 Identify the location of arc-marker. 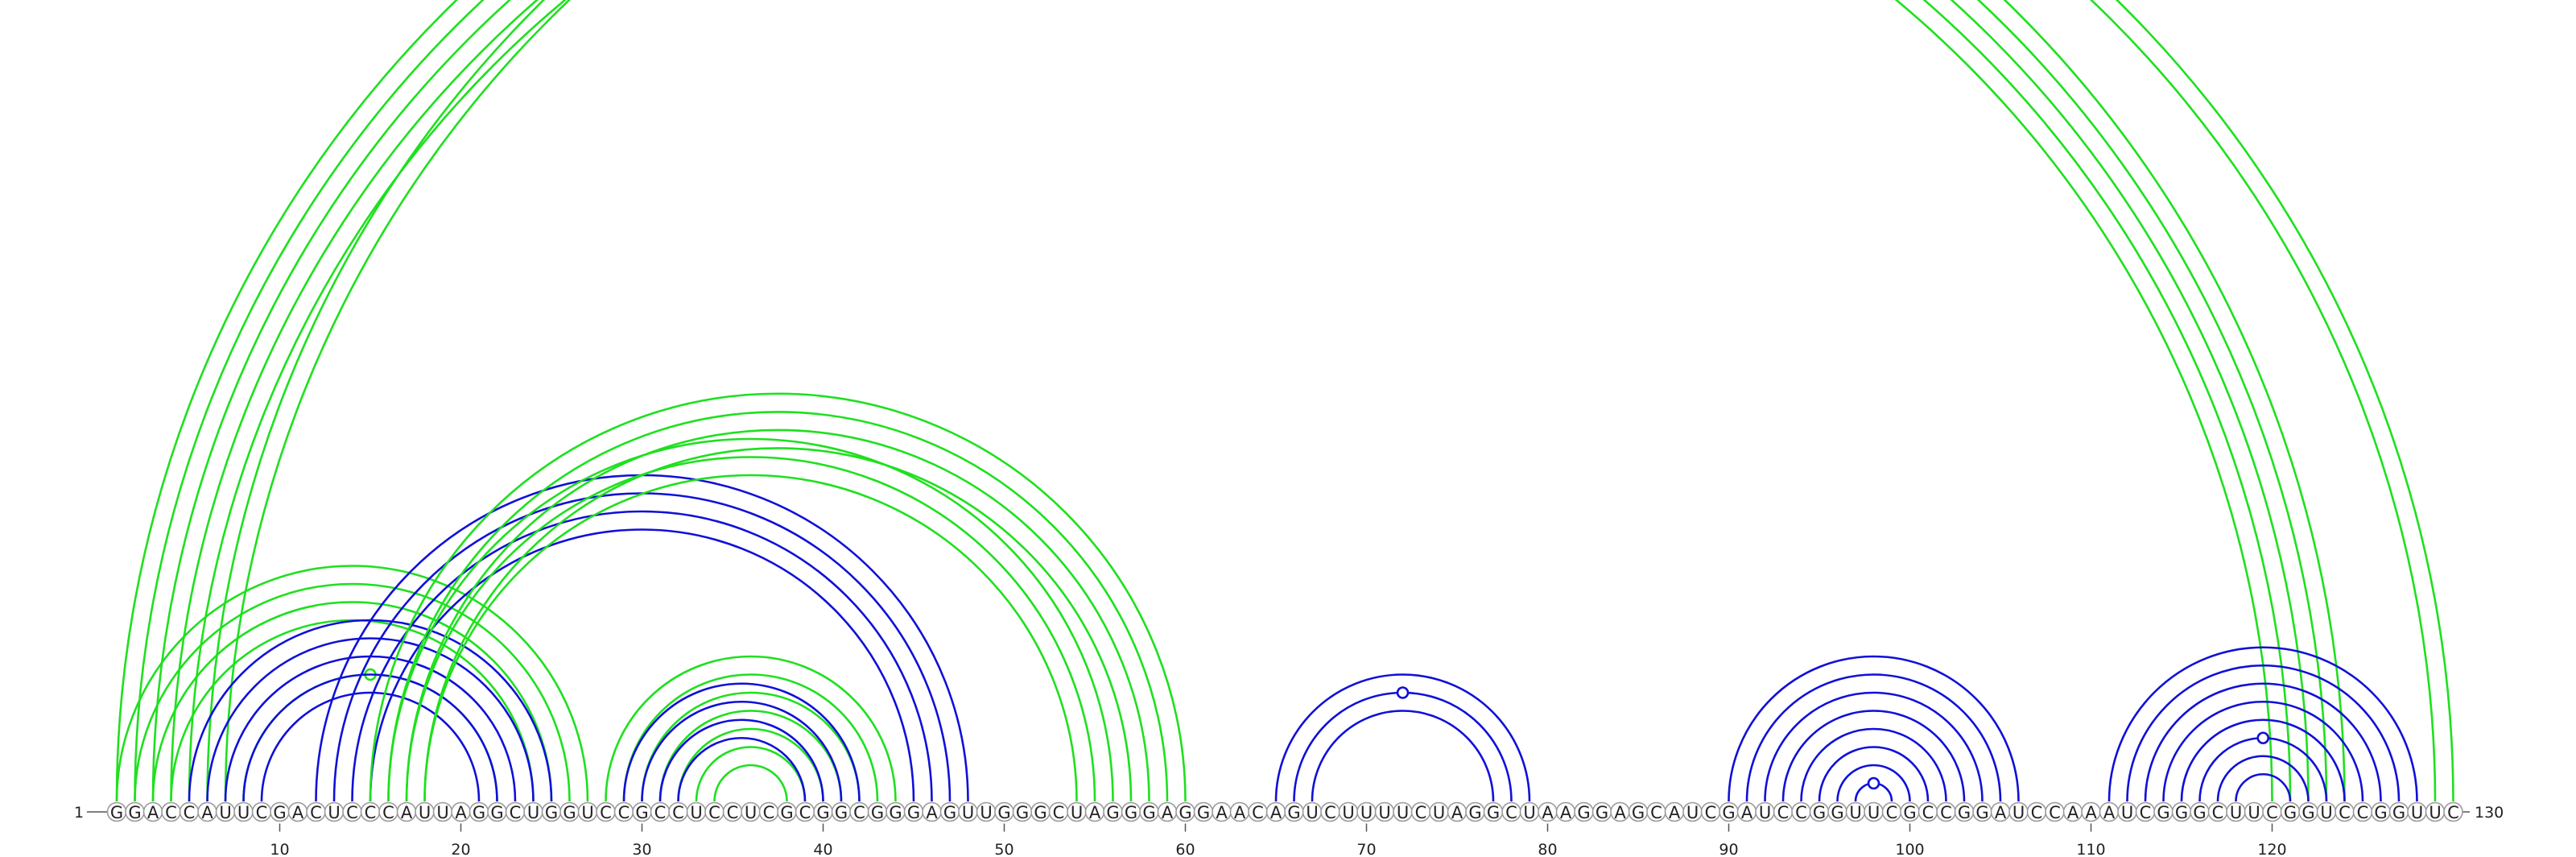
(2263, 738).